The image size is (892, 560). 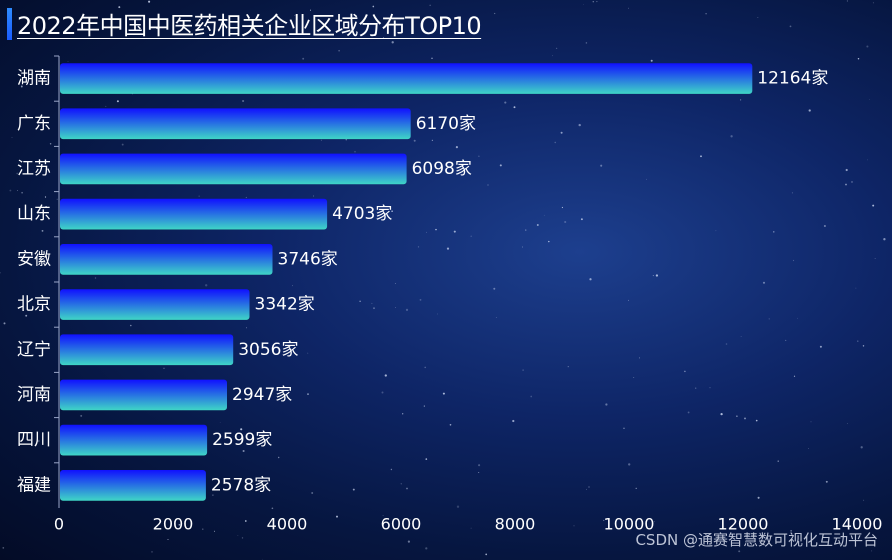 I want to click on data-label: 3746家, so click(x=308, y=259).